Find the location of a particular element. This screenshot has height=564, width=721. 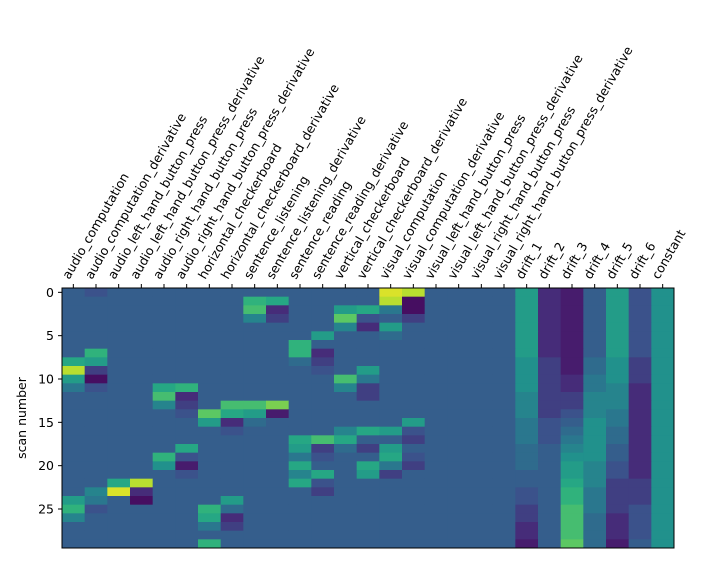

y-tick-label: 5 is located at coordinates (50, 335).